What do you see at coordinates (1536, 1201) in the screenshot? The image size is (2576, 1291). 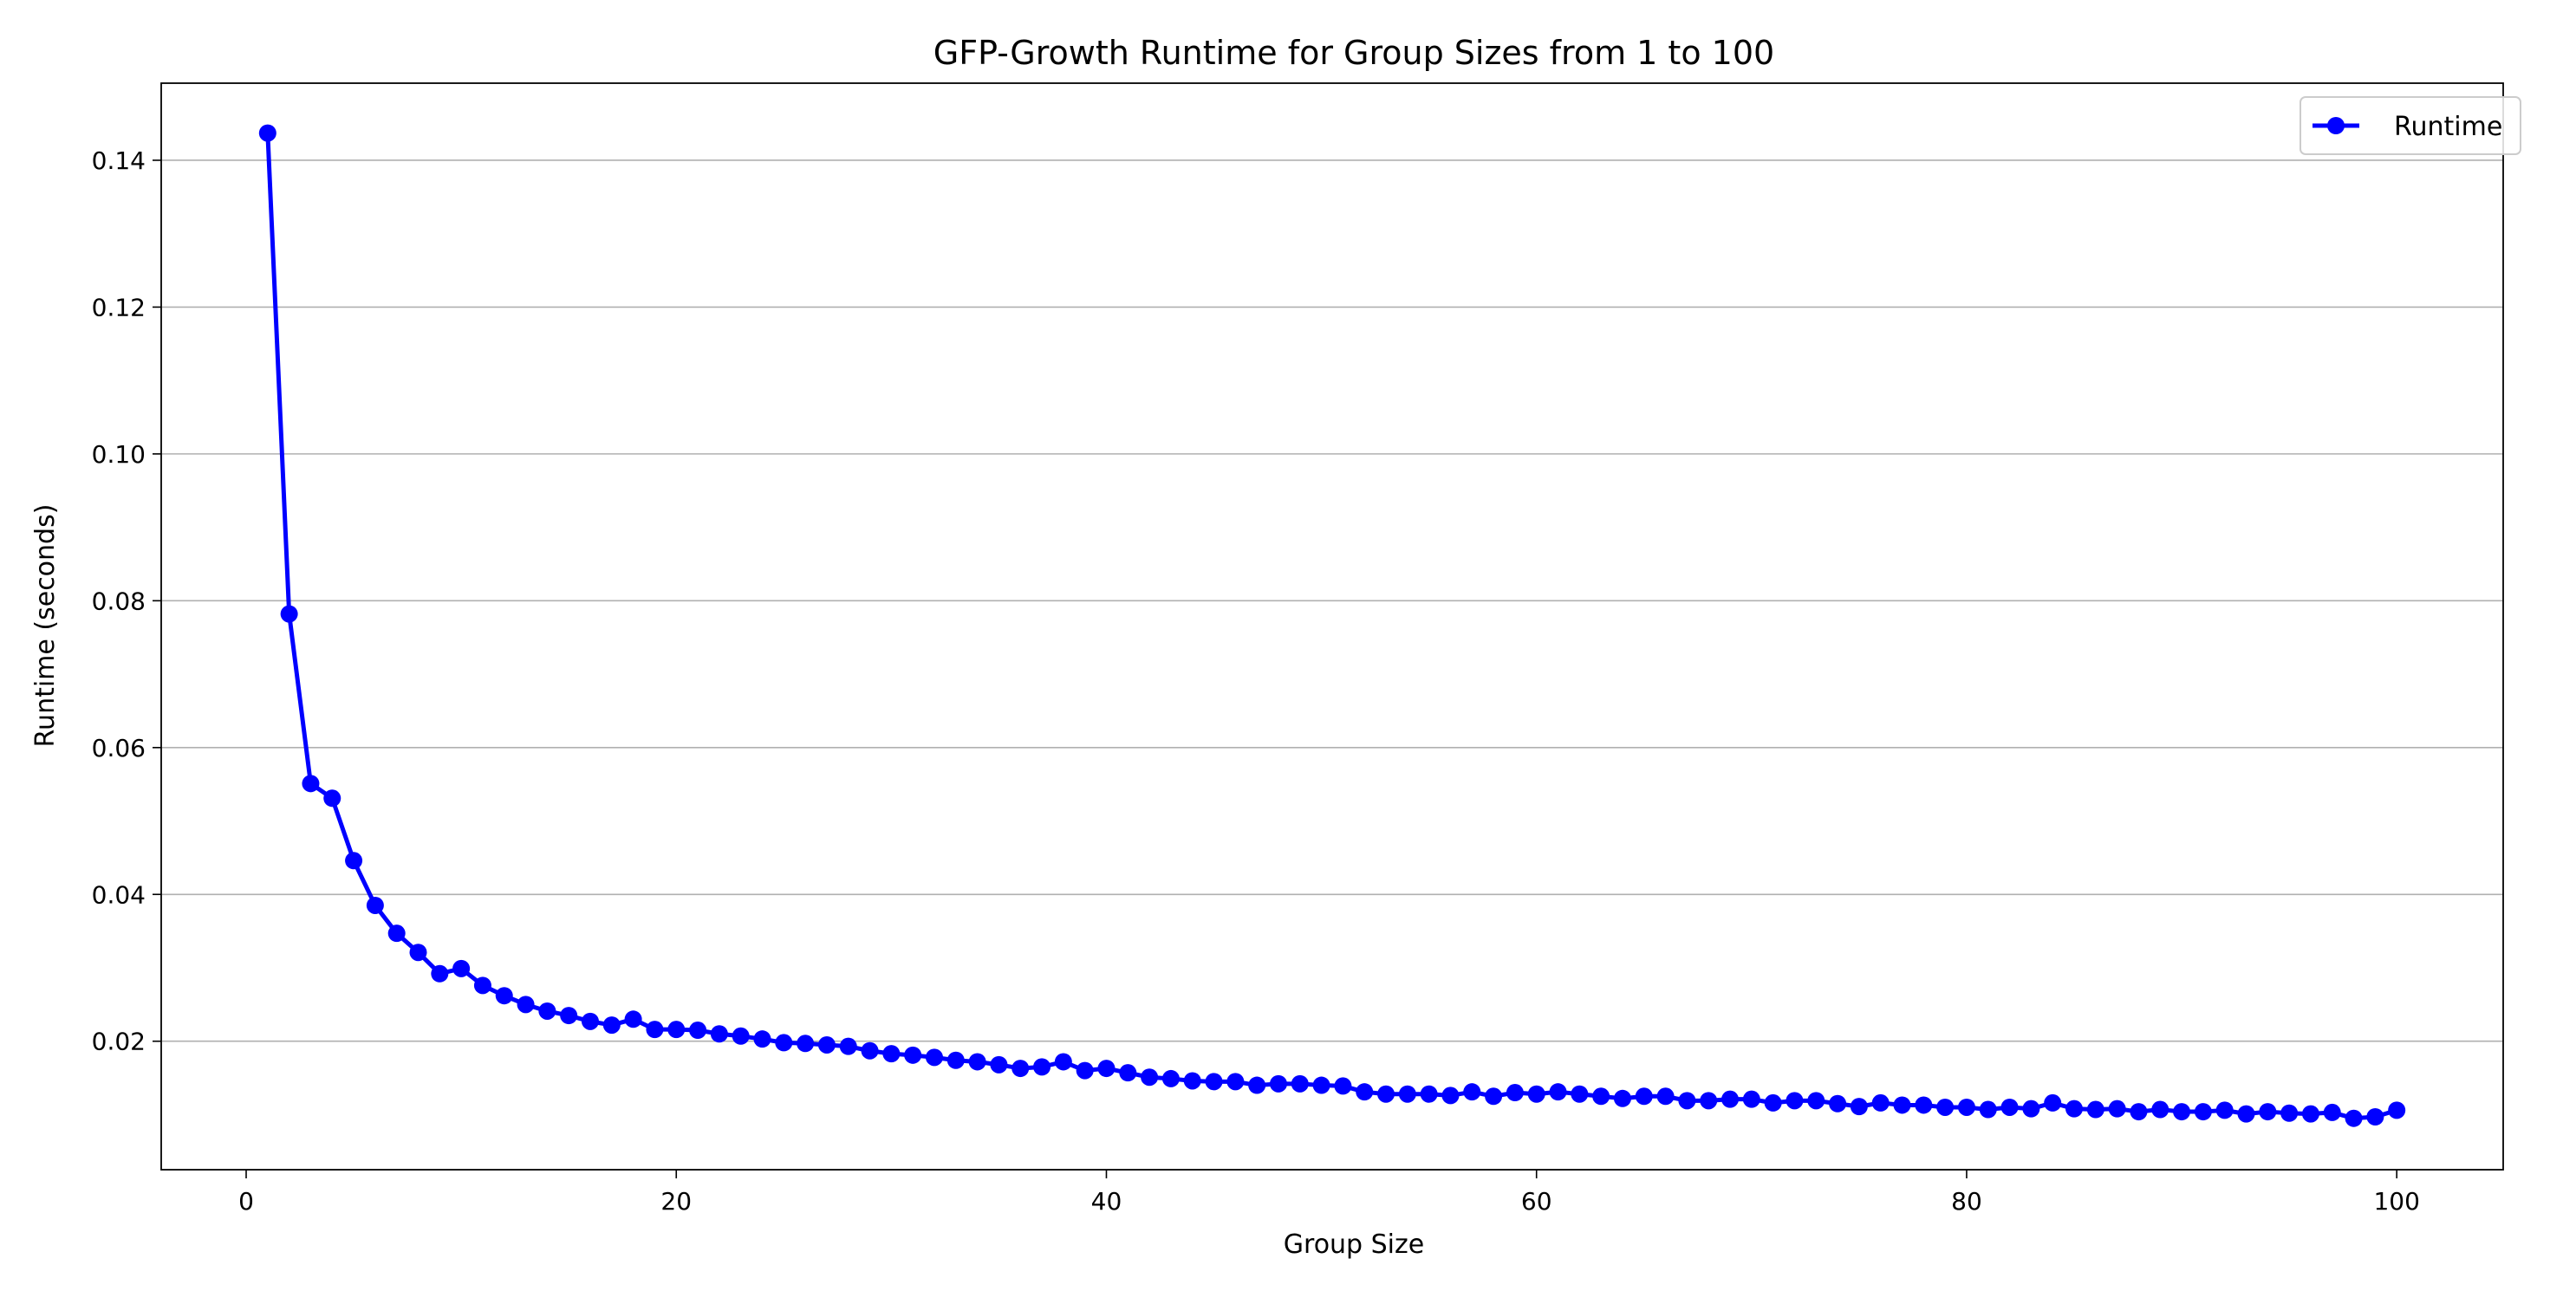 I see `x-tick-label: 60` at bounding box center [1536, 1201].